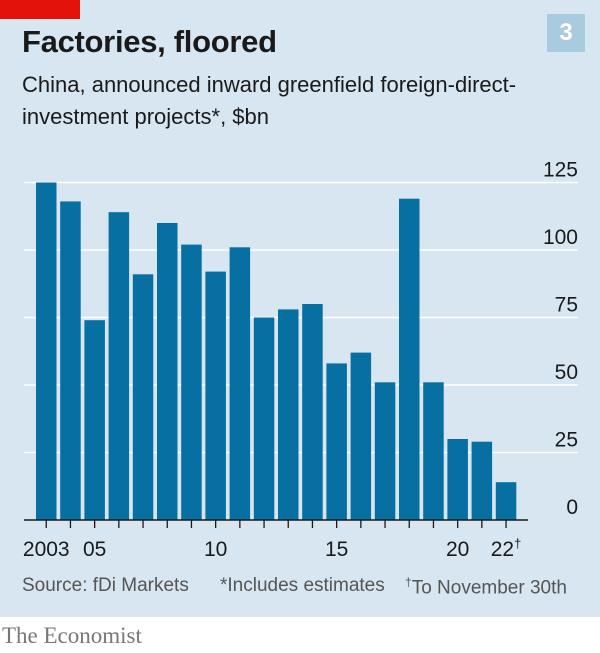 This screenshot has width=600, height=653. Describe the element at coordinates (506, 501) in the screenshot. I see `bar-2022` at that location.